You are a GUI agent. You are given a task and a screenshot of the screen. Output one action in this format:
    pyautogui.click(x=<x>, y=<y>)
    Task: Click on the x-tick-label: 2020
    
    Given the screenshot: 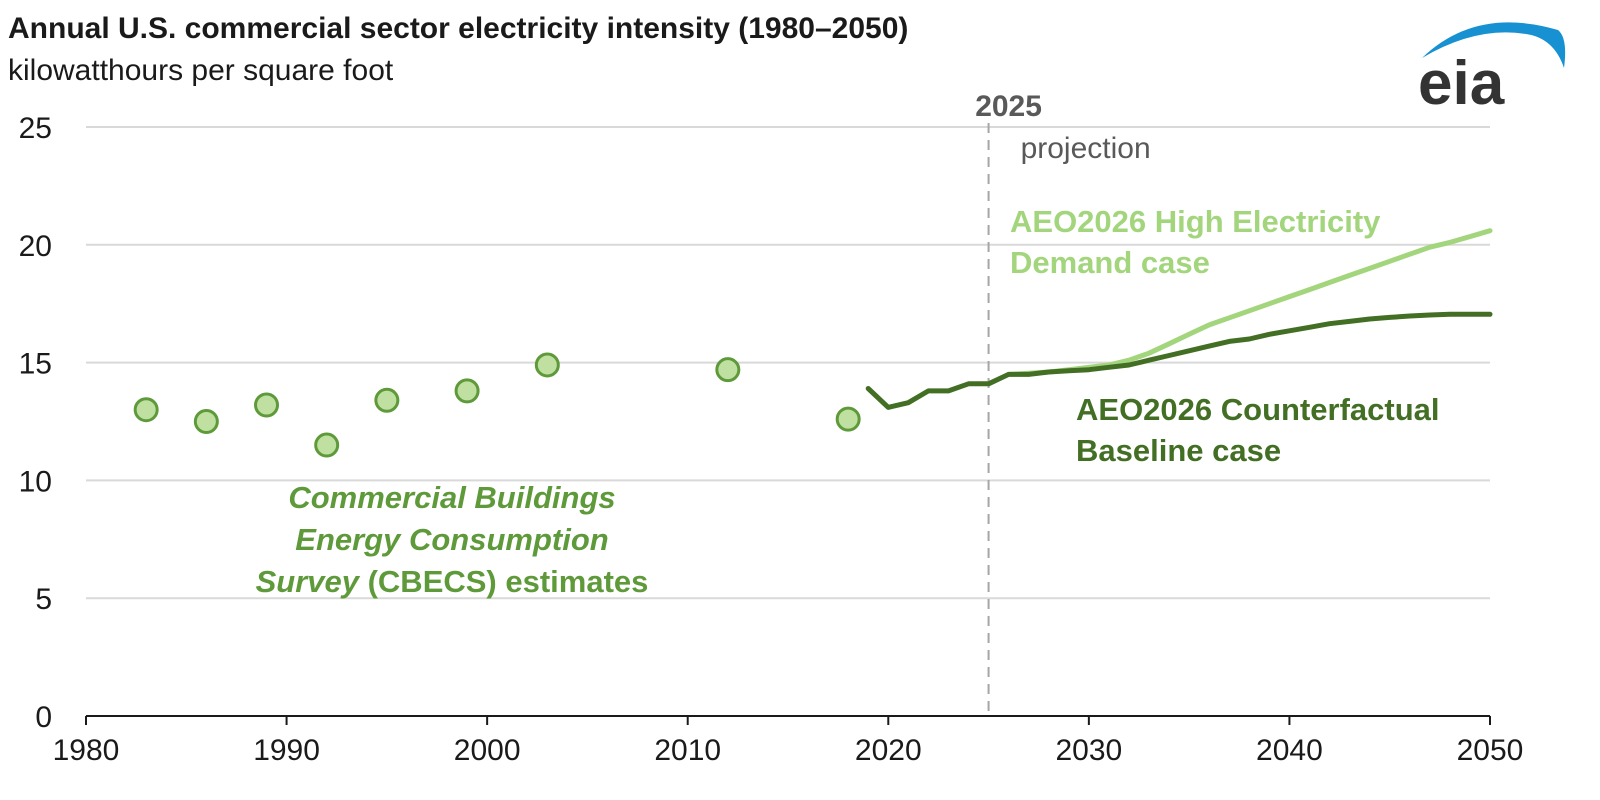 What is the action you would take?
    pyautogui.click(x=888, y=750)
    